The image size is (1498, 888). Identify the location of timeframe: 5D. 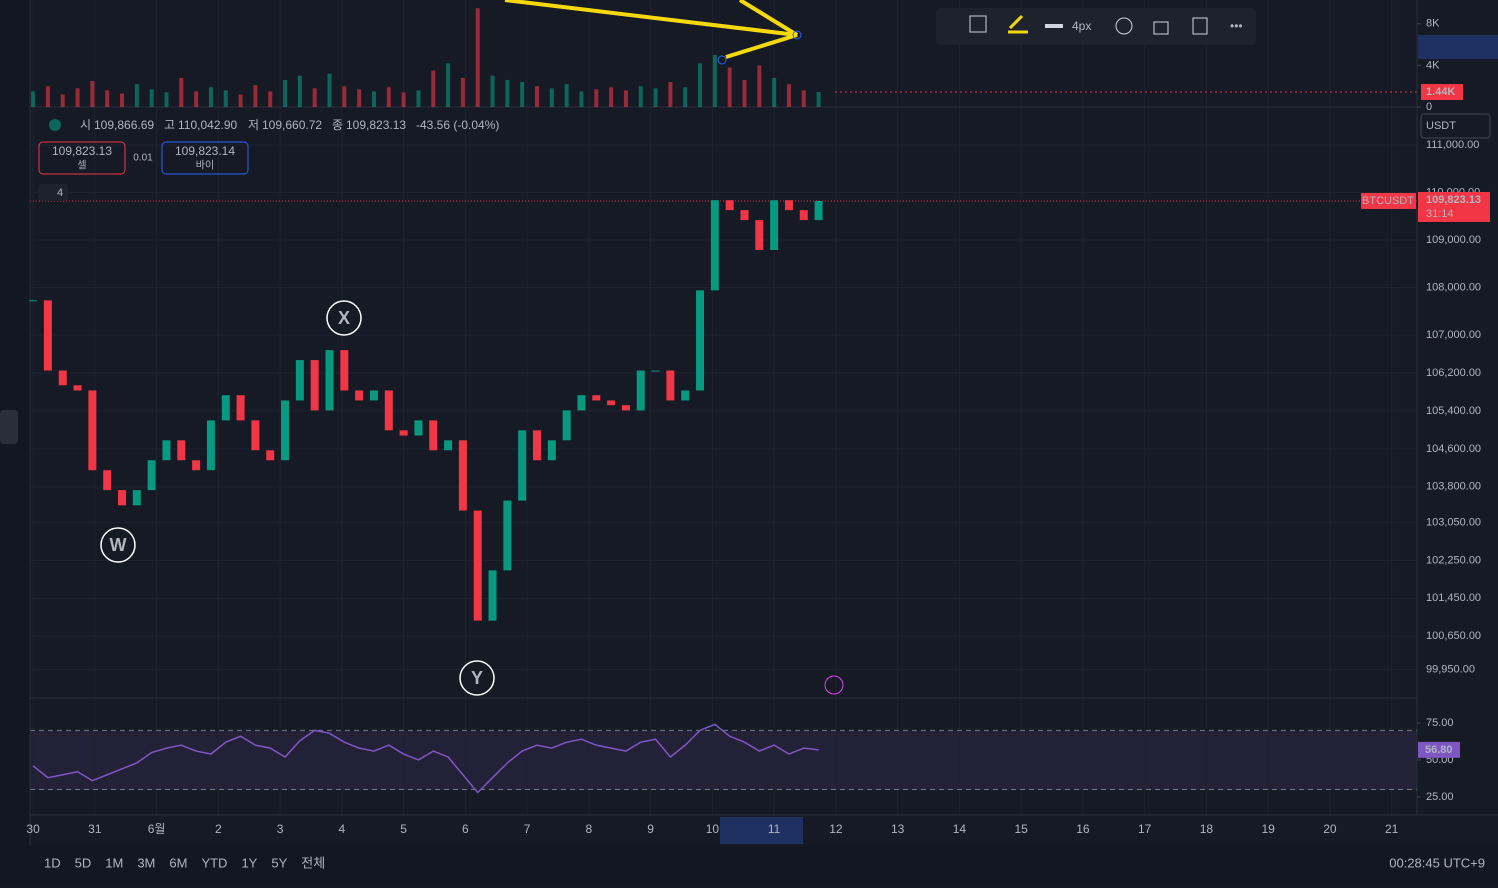
(83, 862).